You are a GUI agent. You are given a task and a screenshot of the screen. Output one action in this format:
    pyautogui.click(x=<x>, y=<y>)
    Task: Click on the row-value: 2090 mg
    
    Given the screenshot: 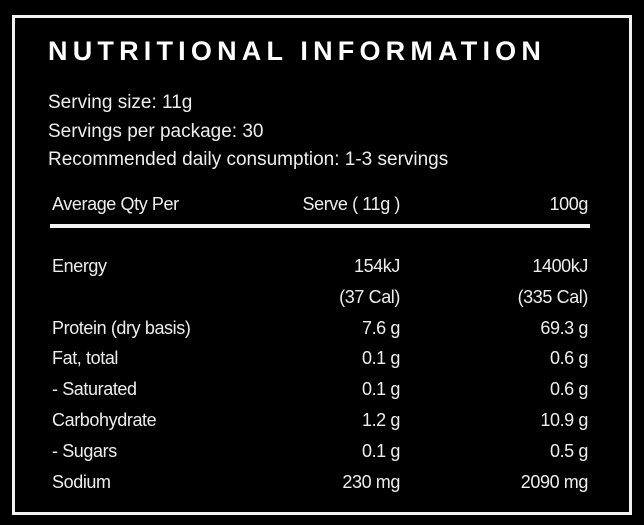 What is the action you would take?
    pyautogui.click(x=554, y=481)
    